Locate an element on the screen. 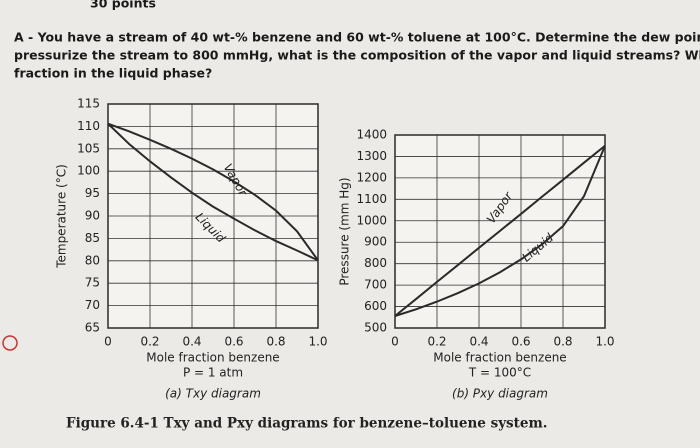  subtitle: T = 100°C is located at coordinates (499, 373).